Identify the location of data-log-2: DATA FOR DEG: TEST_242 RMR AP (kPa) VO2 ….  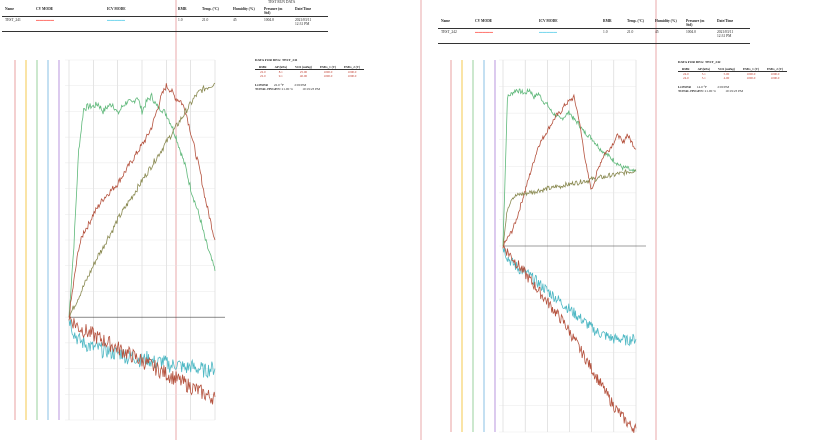
(733, 76).